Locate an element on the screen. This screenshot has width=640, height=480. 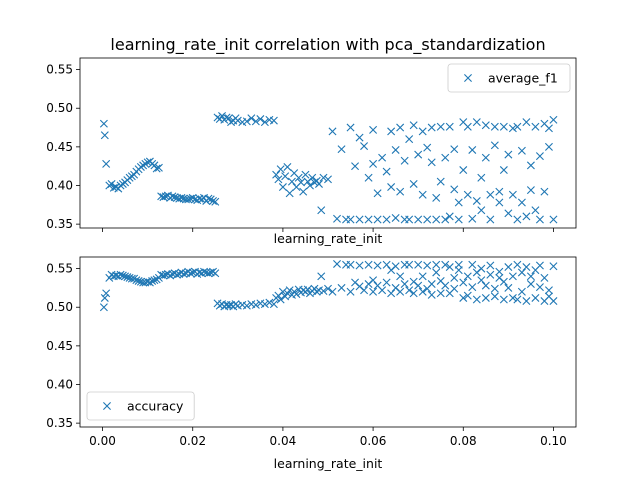
legend-box is located at coordinates (509, 78).